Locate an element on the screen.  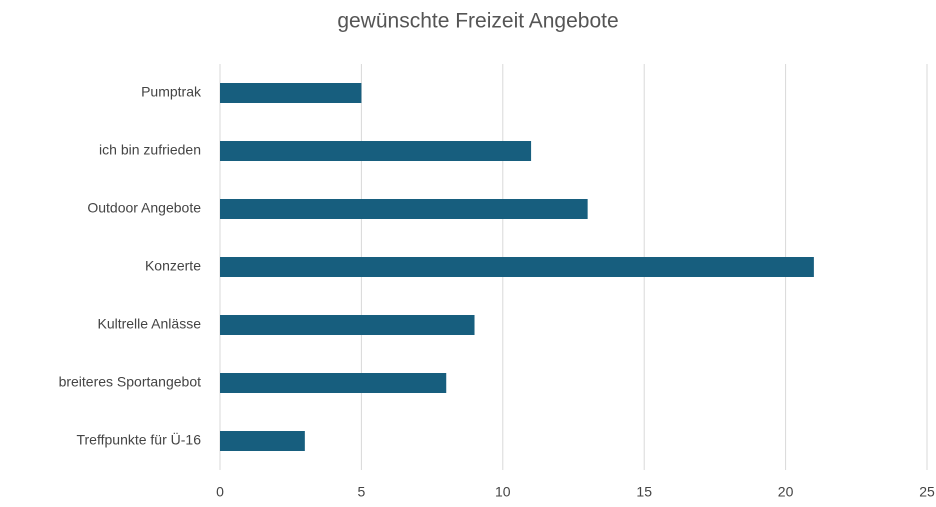
x-tick-label: 0 is located at coordinates (220, 492).